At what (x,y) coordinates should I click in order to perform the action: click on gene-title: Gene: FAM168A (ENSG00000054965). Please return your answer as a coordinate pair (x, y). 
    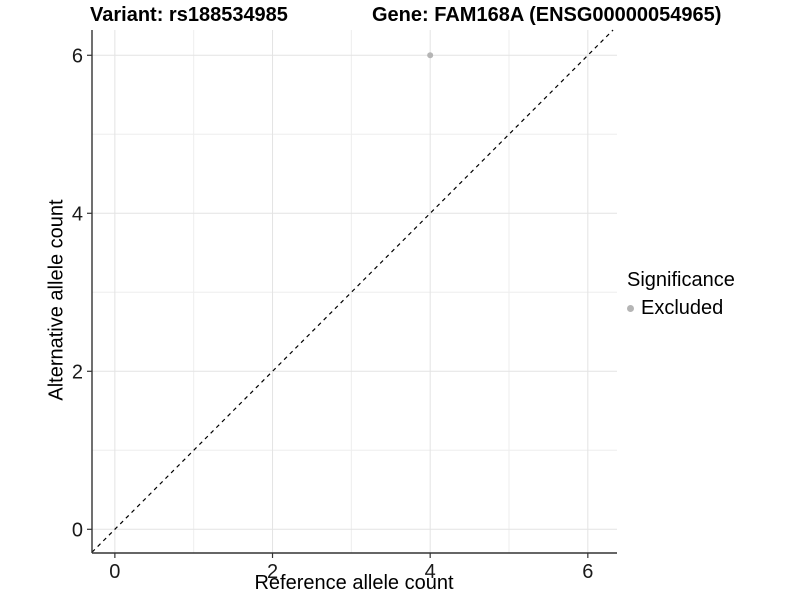
    Looking at the image, I should click on (547, 15).